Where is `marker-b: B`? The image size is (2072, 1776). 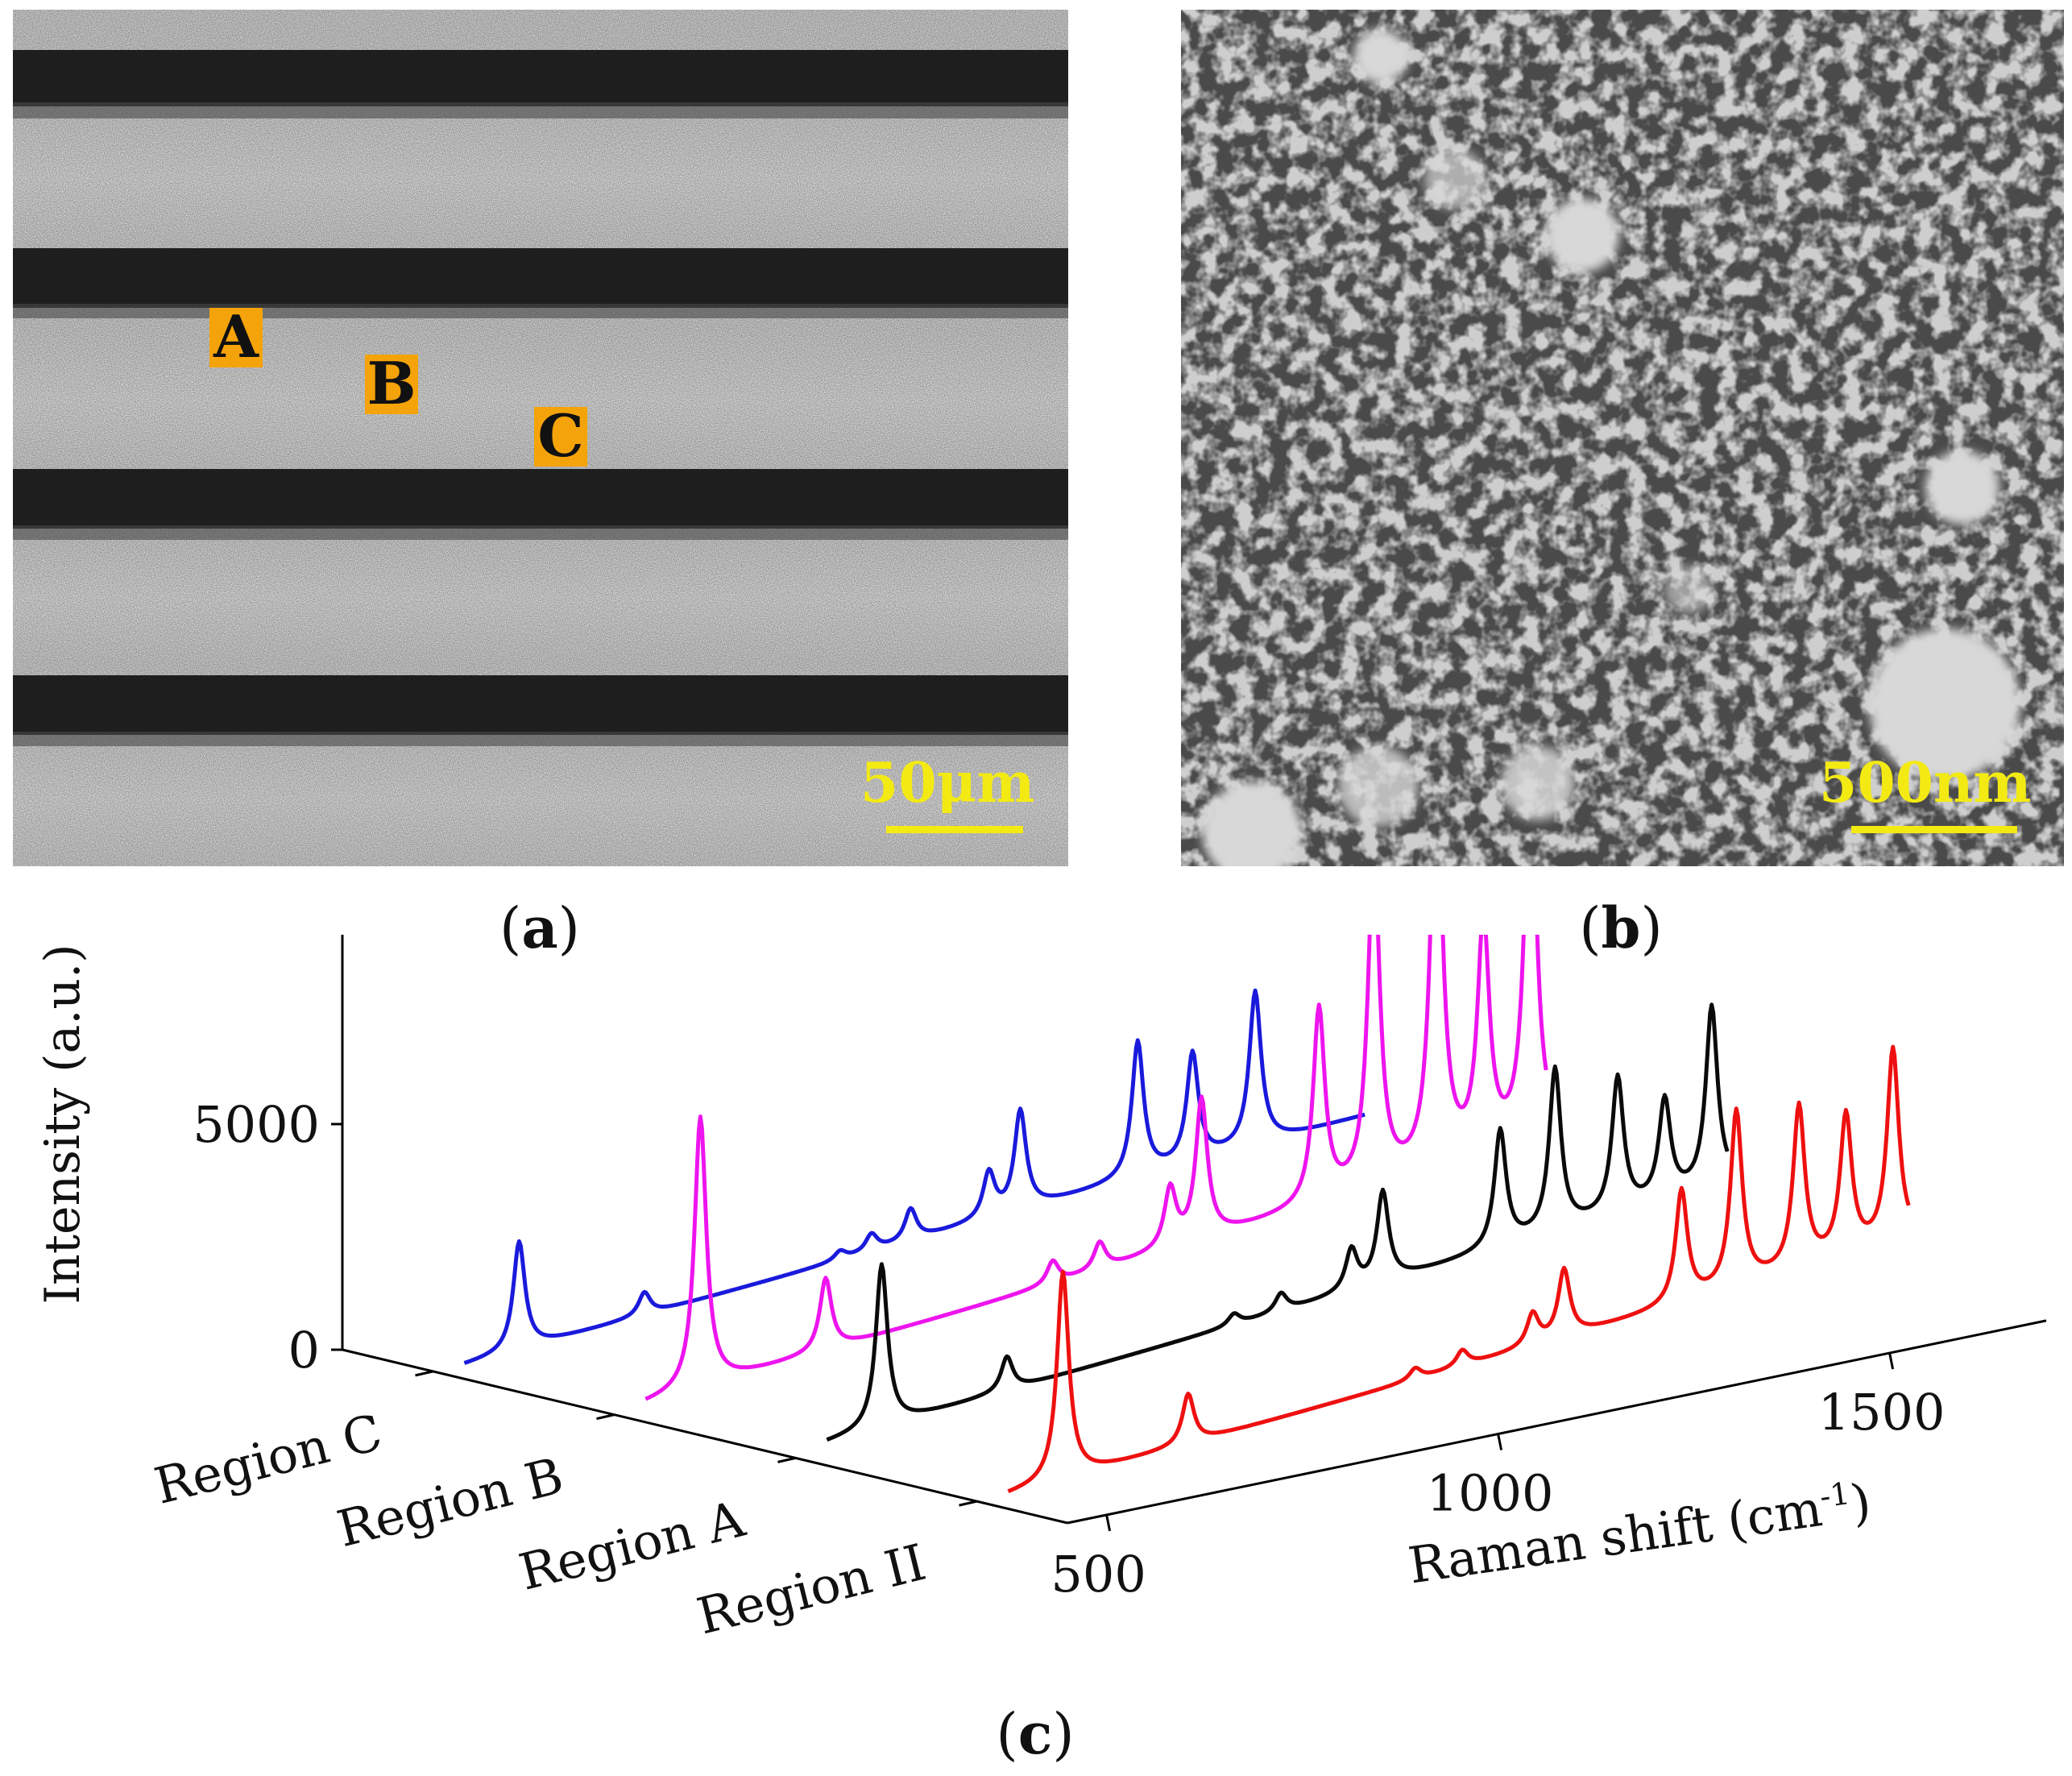
marker-b: B is located at coordinates (392, 385).